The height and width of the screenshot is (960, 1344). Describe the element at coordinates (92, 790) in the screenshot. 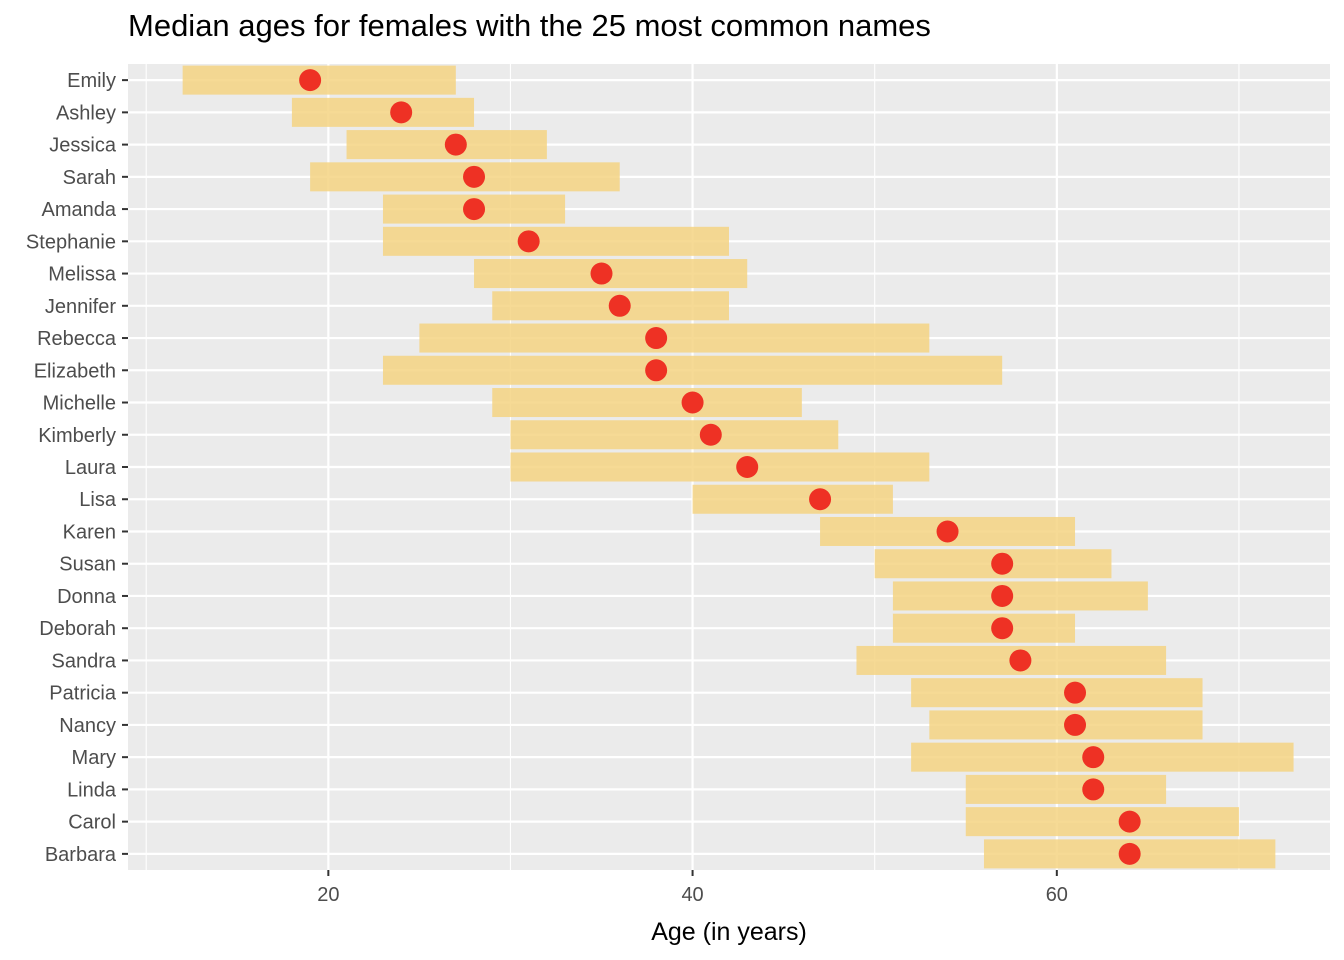

I see `y-tick-label: Linda` at that location.